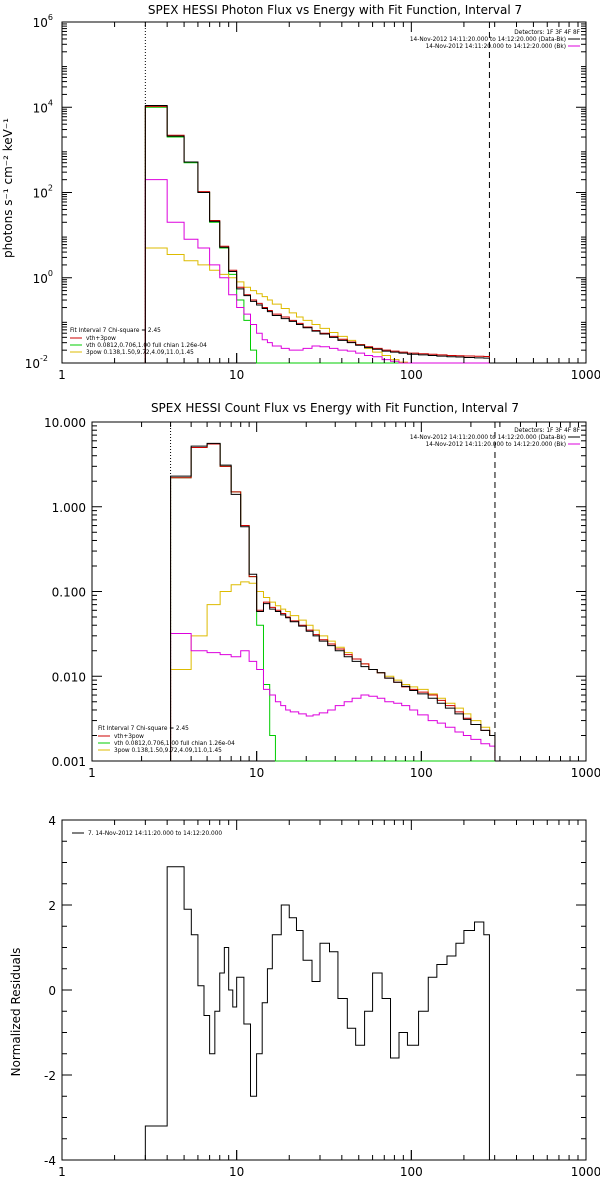 The image size is (600, 1200). Describe the element at coordinates (101, 339) in the screenshot. I see `photon-flux-fit-red-label: vth+3pow` at that location.